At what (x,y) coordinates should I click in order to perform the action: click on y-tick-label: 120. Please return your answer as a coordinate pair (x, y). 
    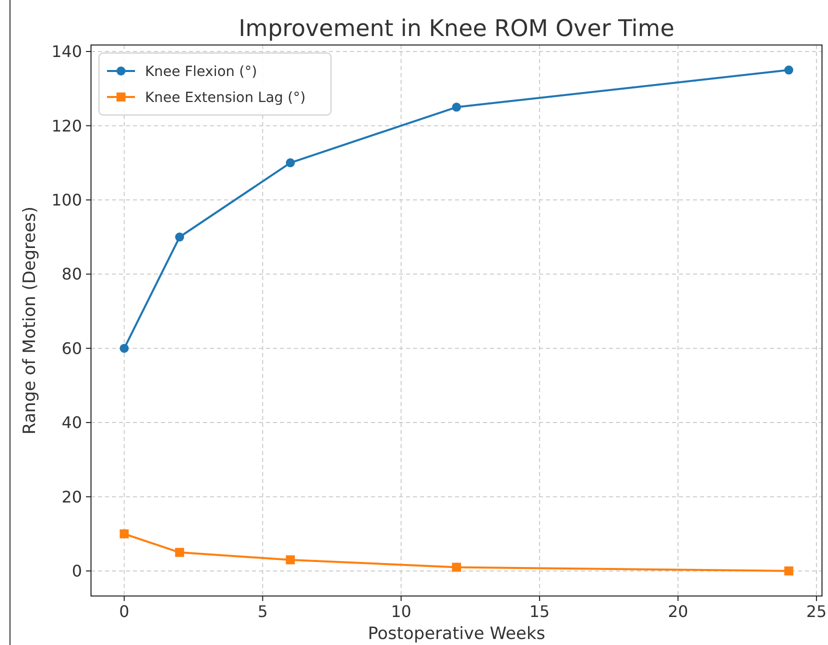
    Looking at the image, I should click on (66, 126).